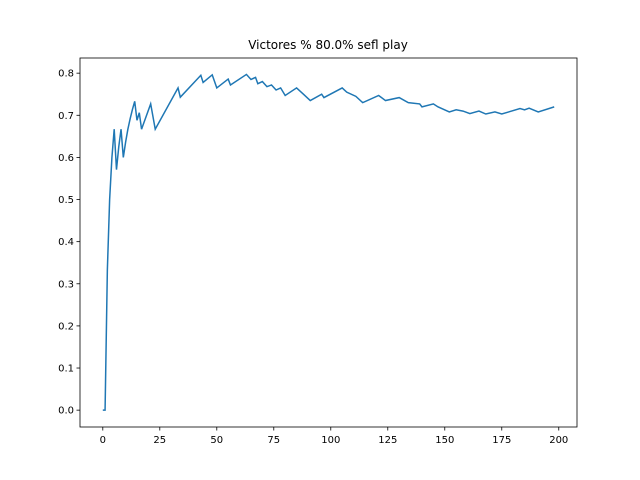 The image size is (640, 480). What do you see at coordinates (328, 45) in the screenshot?
I see `chart-title: Victores % 80.0% sefl play` at bounding box center [328, 45].